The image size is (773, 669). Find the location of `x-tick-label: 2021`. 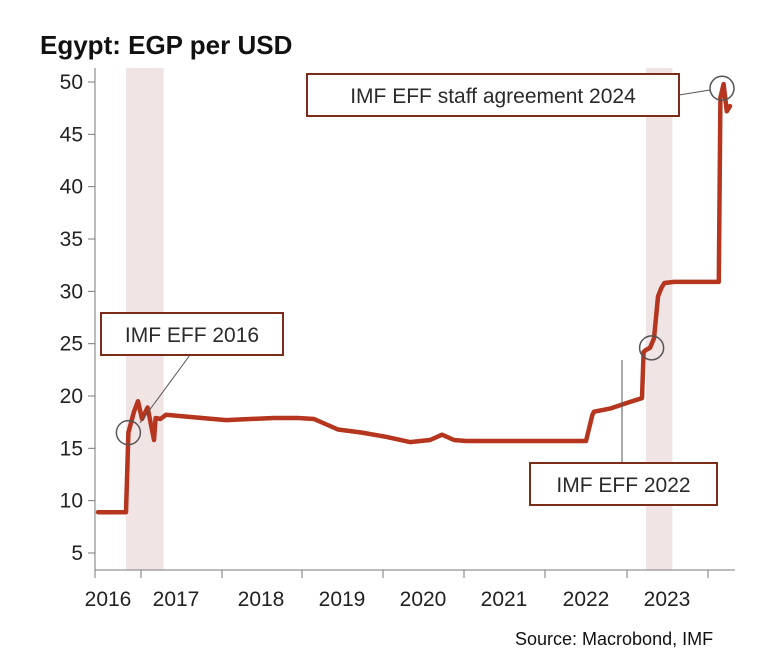

x-tick-label: 2021 is located at coordinates (504, 599).